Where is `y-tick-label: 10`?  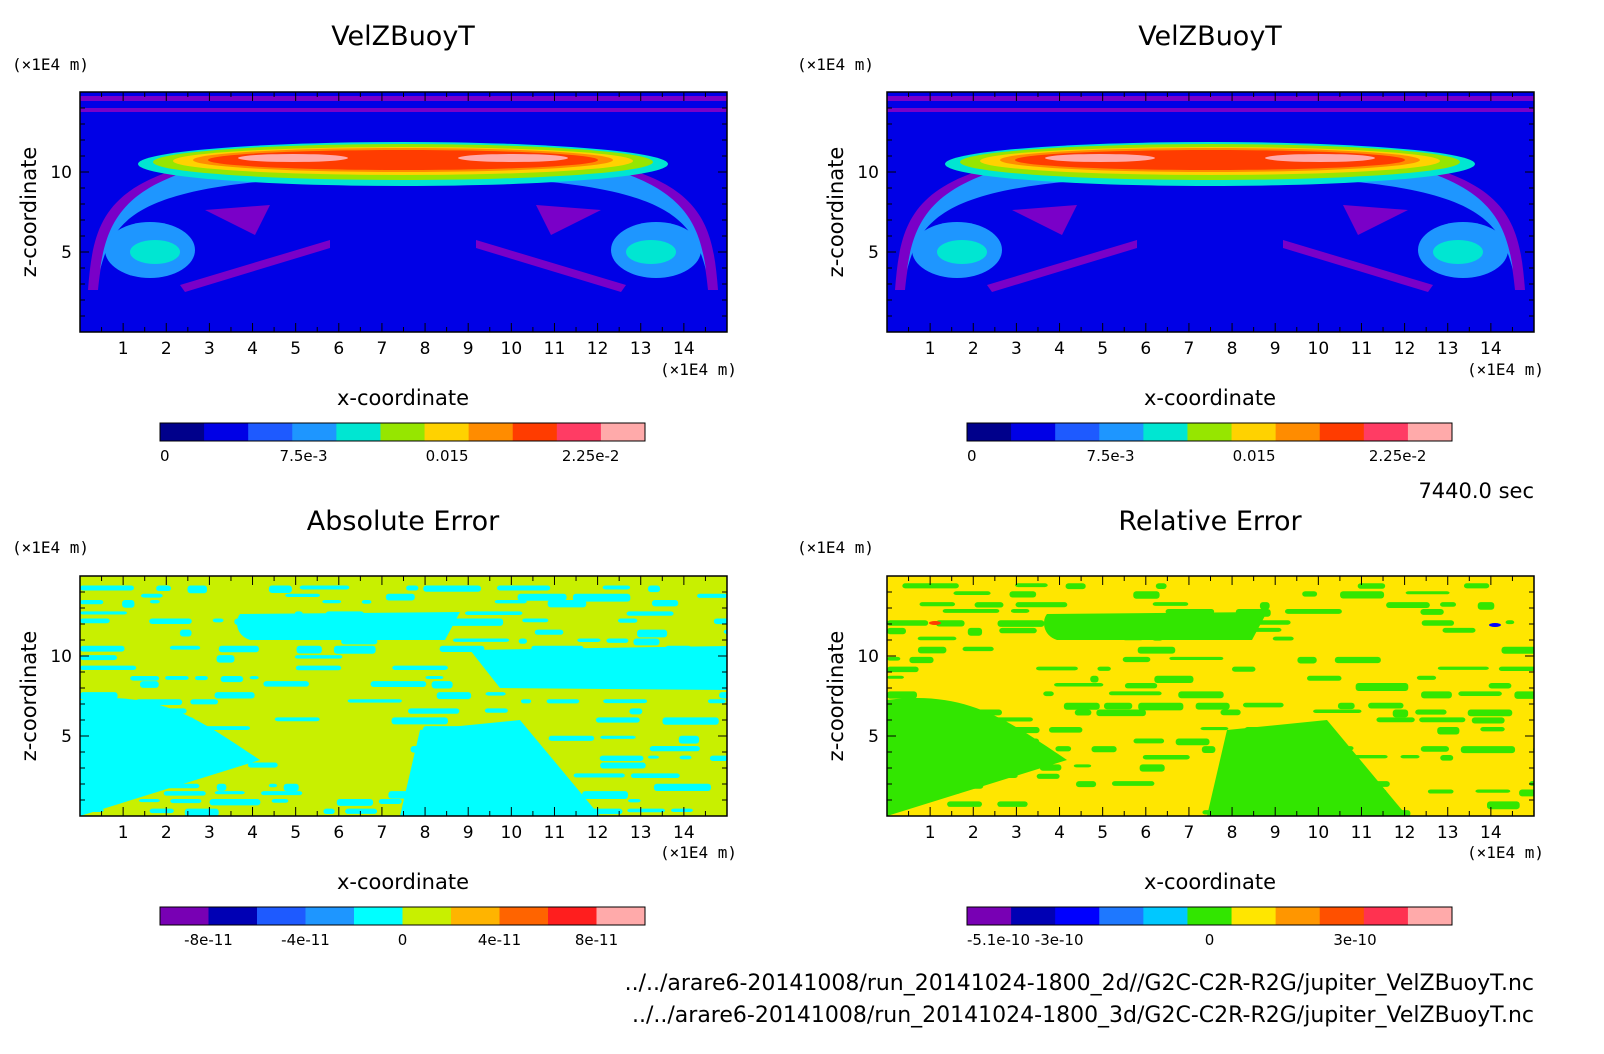
y-tick-label: 10 is located at coordinates (868, 173).